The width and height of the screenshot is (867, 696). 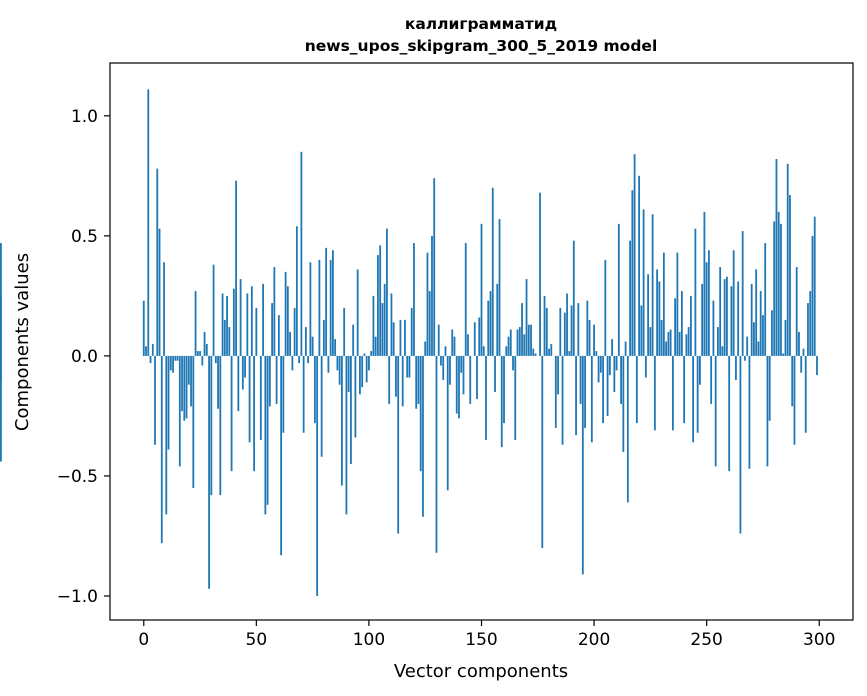 I want to click on y-tick-label: 1.0, so click(x=84, y=117).